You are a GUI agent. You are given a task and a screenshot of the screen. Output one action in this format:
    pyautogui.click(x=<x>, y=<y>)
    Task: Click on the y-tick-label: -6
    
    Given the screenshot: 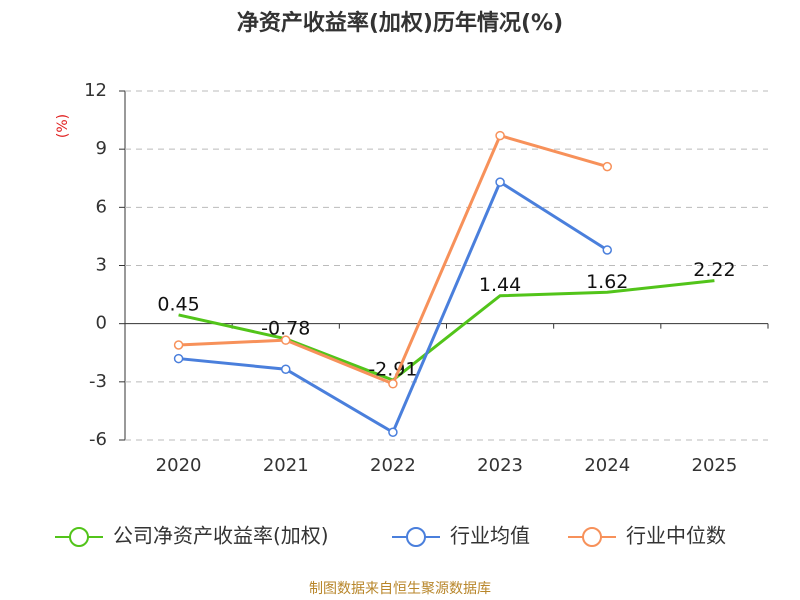 What is the action you would take?
    pyautogui.click(x=98, y=439)
    